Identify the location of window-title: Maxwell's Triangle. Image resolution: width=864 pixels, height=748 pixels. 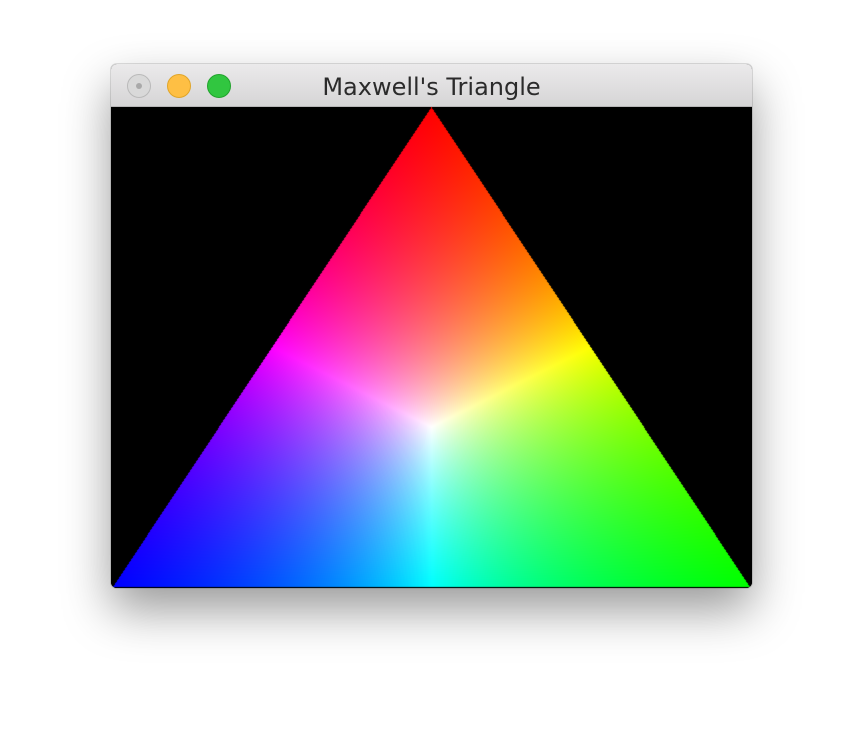
(431, 87).